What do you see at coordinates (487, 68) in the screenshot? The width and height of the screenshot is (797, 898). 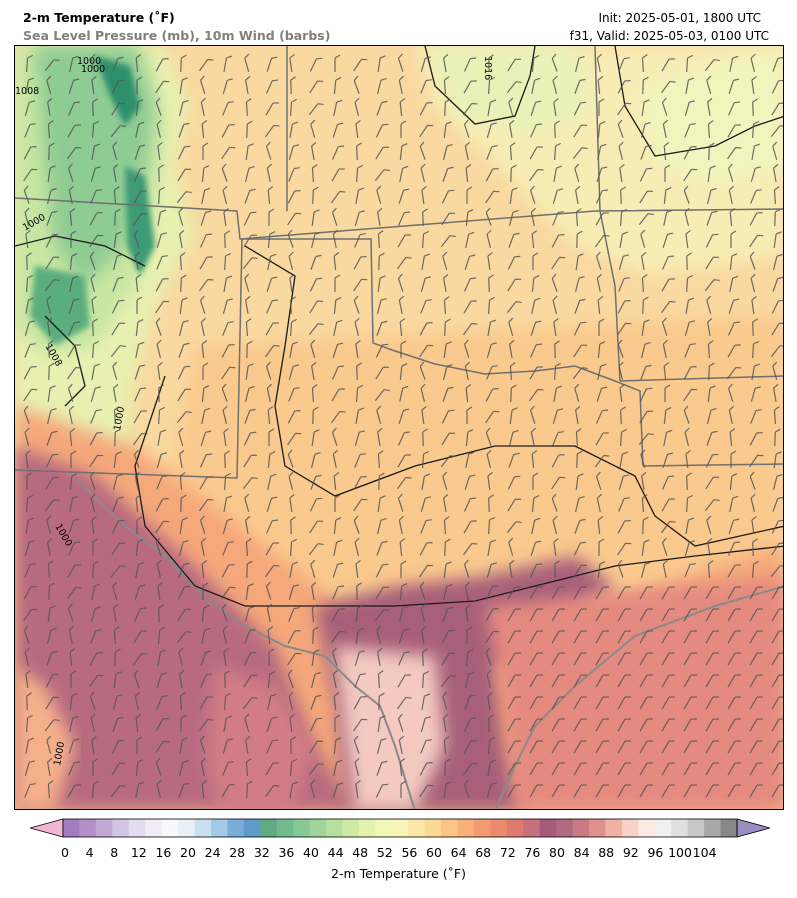 I see `isobar-label: 1016` at bounding box center [487, 68].